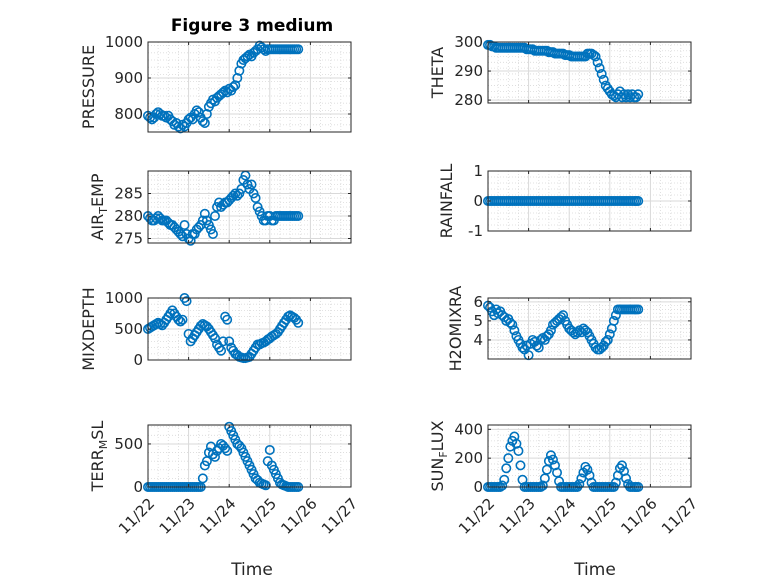 Image resolution: width=778 pixels, height=583 pixels. I want to click on axes-frame-air_temp, so click(249, 207).